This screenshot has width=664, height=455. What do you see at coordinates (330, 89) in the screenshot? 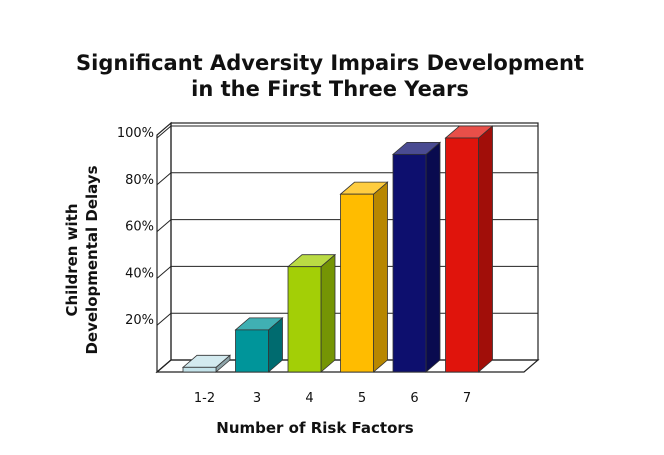
I see `chart-title-line-2: in the First Three Years` at bounding box center [330, 89].